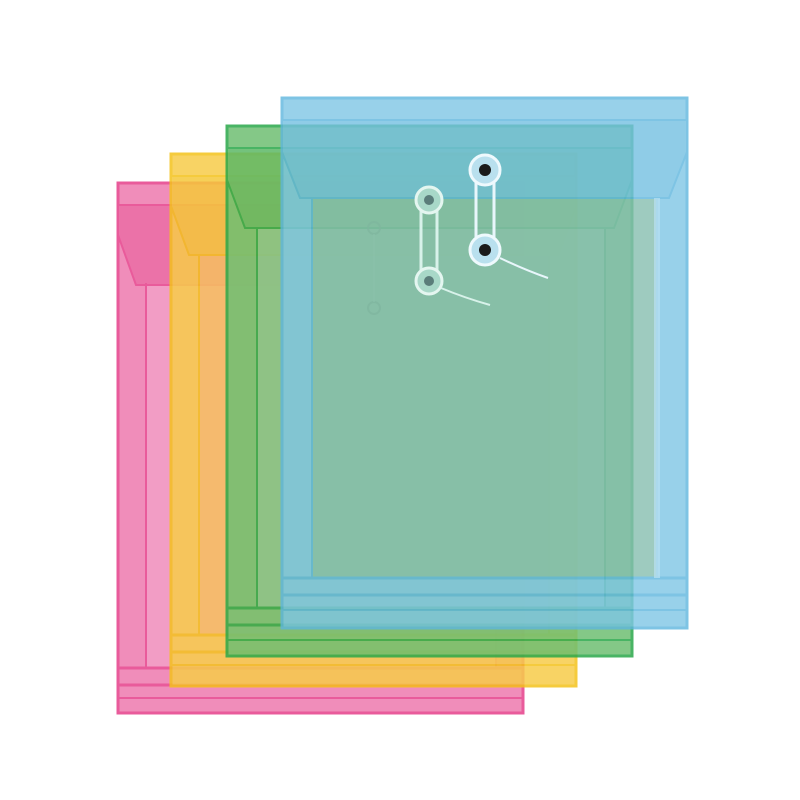  What do you see at coordinates (524, 268) in the screenshot?
I see `blue-closure-string-tail` at bounding box center [524, 268].